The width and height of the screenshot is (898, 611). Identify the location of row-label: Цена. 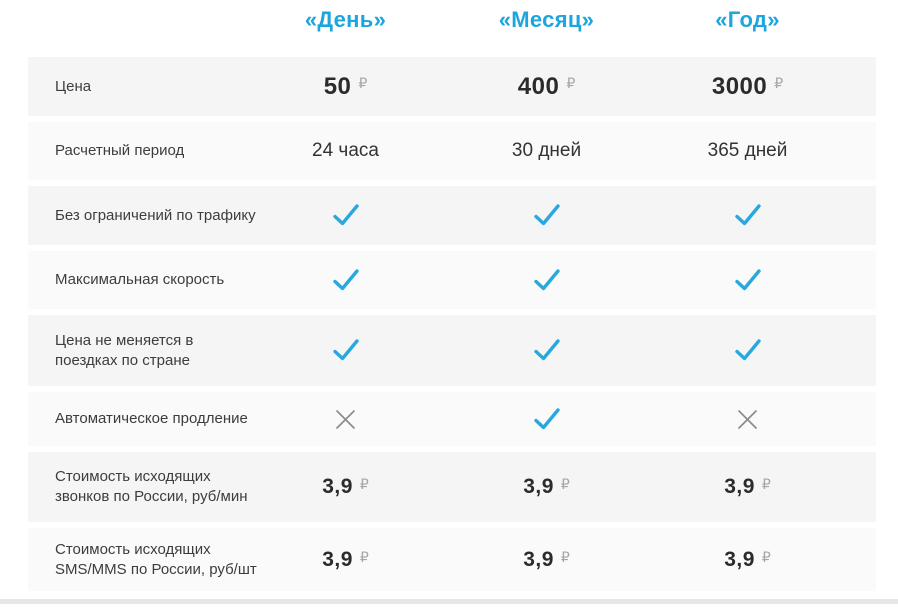
(73, 86).